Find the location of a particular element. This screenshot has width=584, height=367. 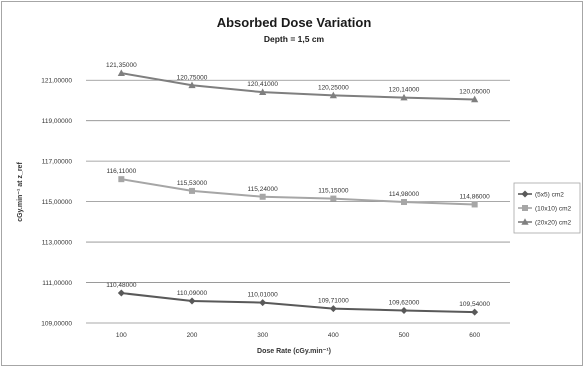

y-axis-label: cGy.min⁻¹ at z_ref is located at coordinates (20, 192).